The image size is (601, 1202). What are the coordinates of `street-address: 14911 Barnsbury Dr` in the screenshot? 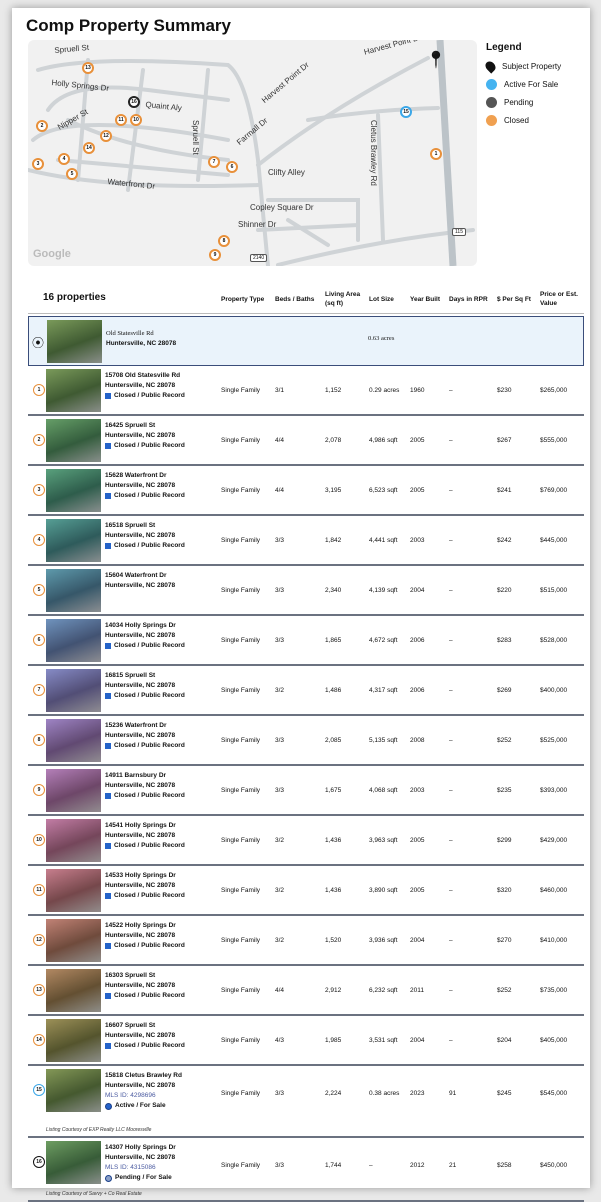 It's located at (136, 775).